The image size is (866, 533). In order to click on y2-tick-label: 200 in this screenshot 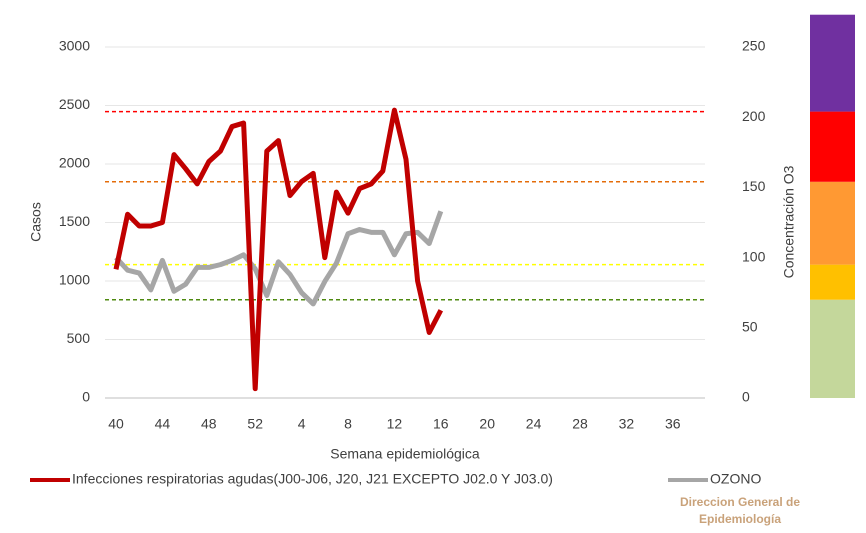, I will do `click(754, 116)`.